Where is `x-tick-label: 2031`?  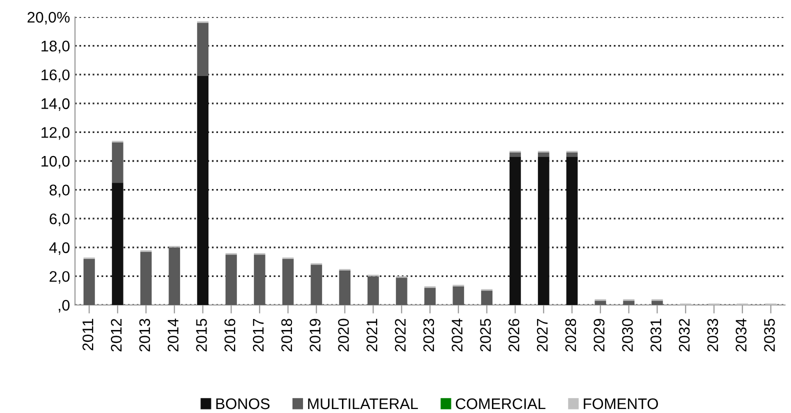
x-tick-label: 2031 is located at coordinates (656, 335).